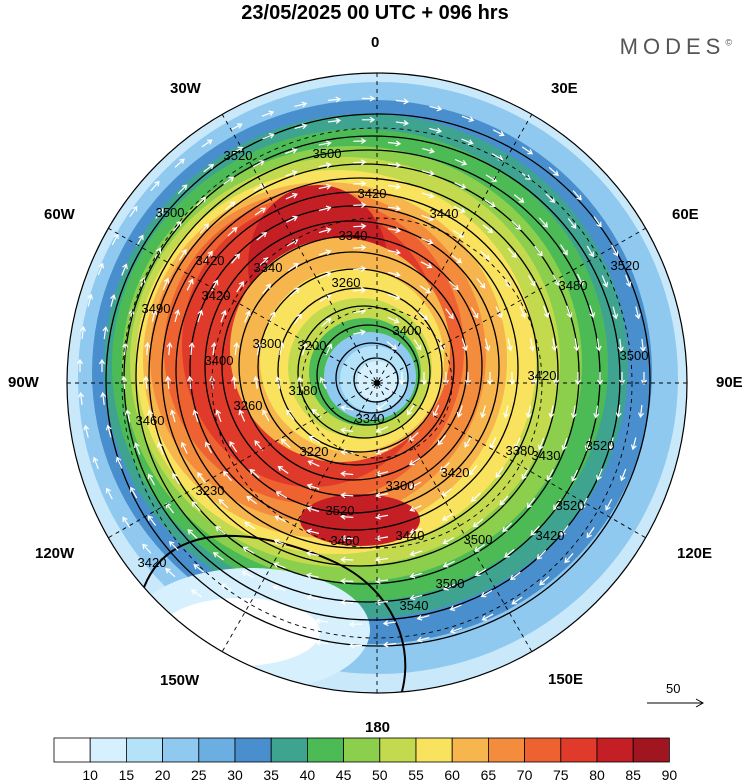 Image resolution: width=750 pixels, height=783 pixels. What do you see at coordinates (695, 553) in the screenshot?
I see `lon-label-120e: 120E` at bounding box center [695, 553].